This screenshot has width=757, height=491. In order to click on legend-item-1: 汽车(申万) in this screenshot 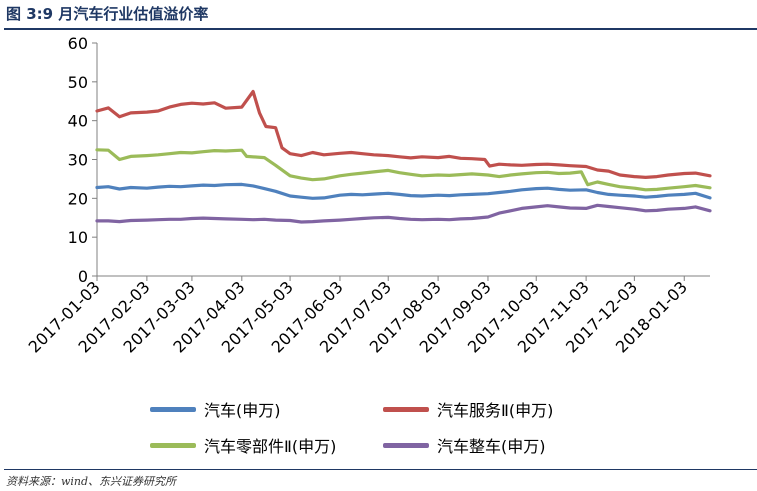, I will do `click(215, 409)`.